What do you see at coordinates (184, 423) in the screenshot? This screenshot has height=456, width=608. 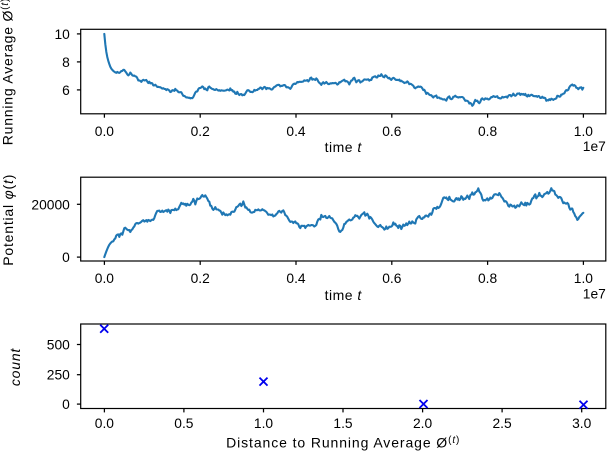 I see `svg-text: 0.5` at bounding box center [184, 423].